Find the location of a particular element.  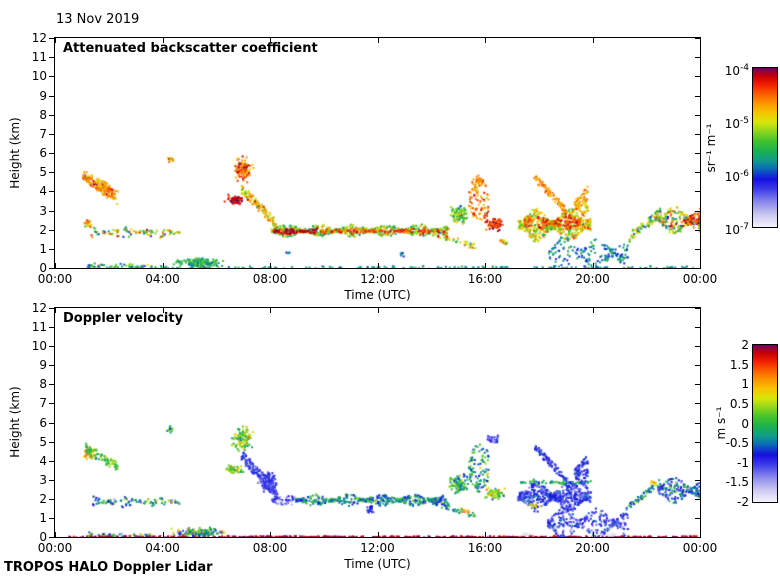

x-tick-label: 12:00 is located at coordinates (377, 279).